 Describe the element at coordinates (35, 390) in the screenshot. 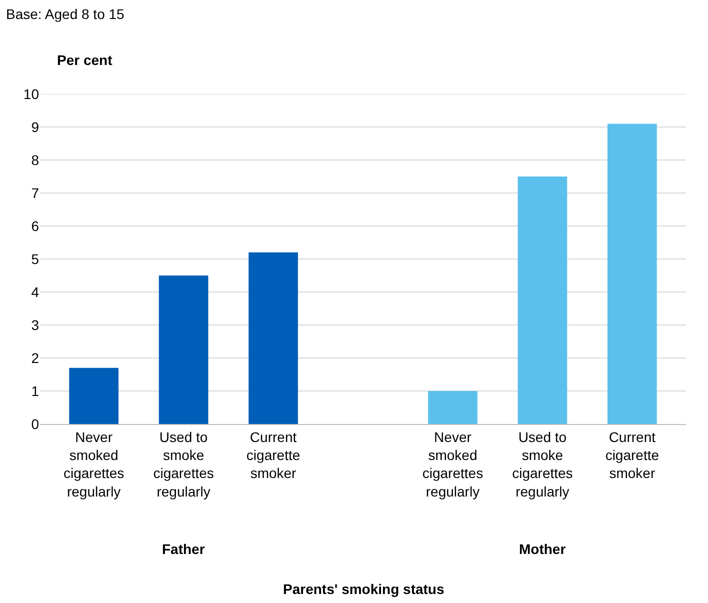

I see `y-tick-label: 1` at that location.